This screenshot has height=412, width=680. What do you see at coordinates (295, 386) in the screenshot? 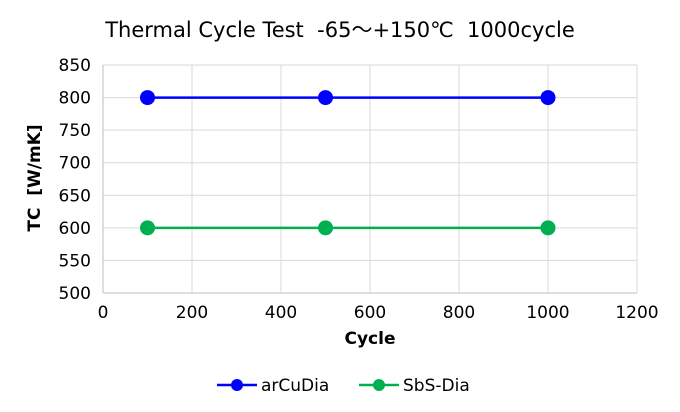
I see `legend-label: arCuDia` at bounding box center [295, 386].